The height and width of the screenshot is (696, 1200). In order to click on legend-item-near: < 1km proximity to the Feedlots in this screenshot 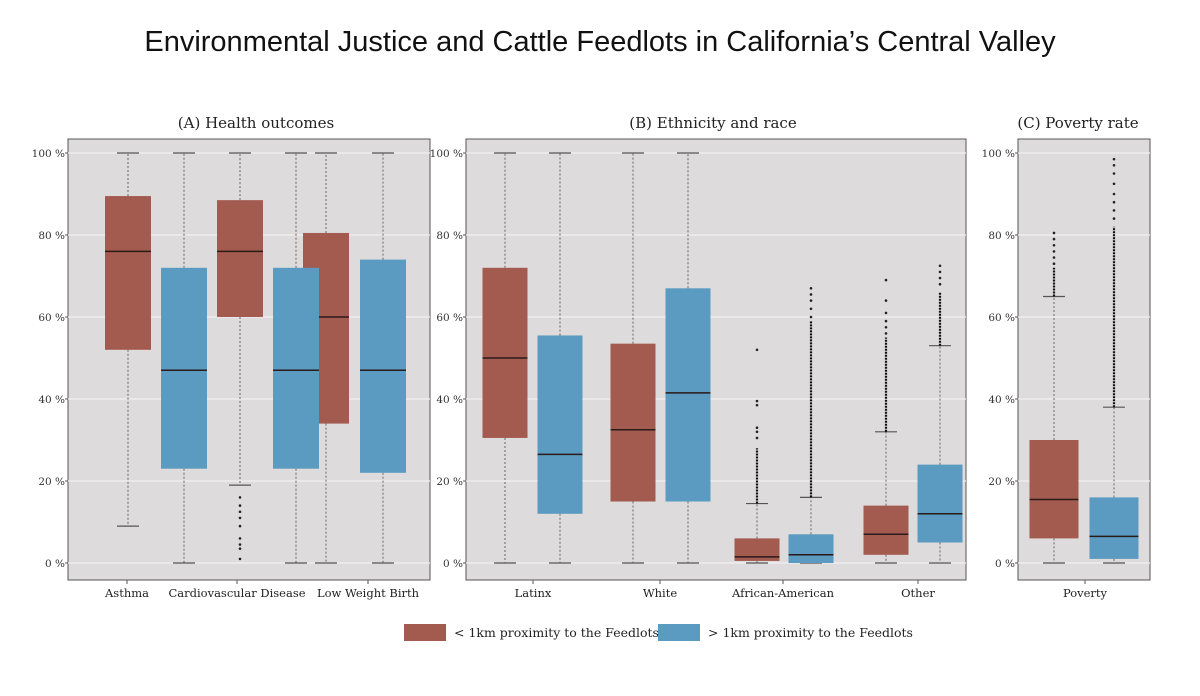, I will do `click(531, 632)`.